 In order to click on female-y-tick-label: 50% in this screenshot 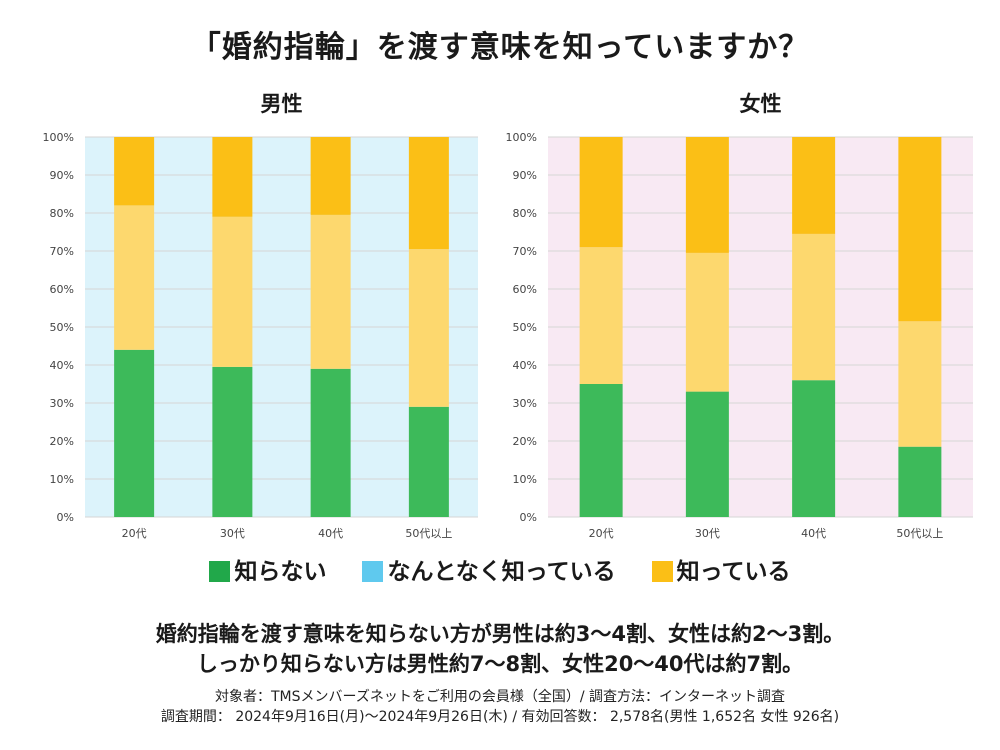, I will do `click(525, 327)`.